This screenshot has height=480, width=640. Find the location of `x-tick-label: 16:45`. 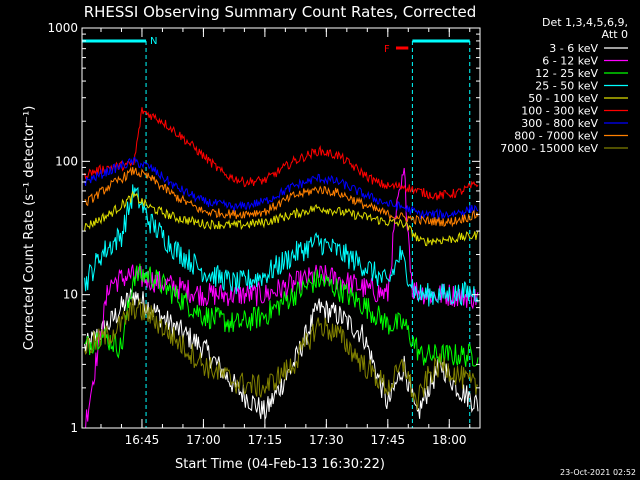

x-tick-label: 16:45 is located at coordinates (142, 440).